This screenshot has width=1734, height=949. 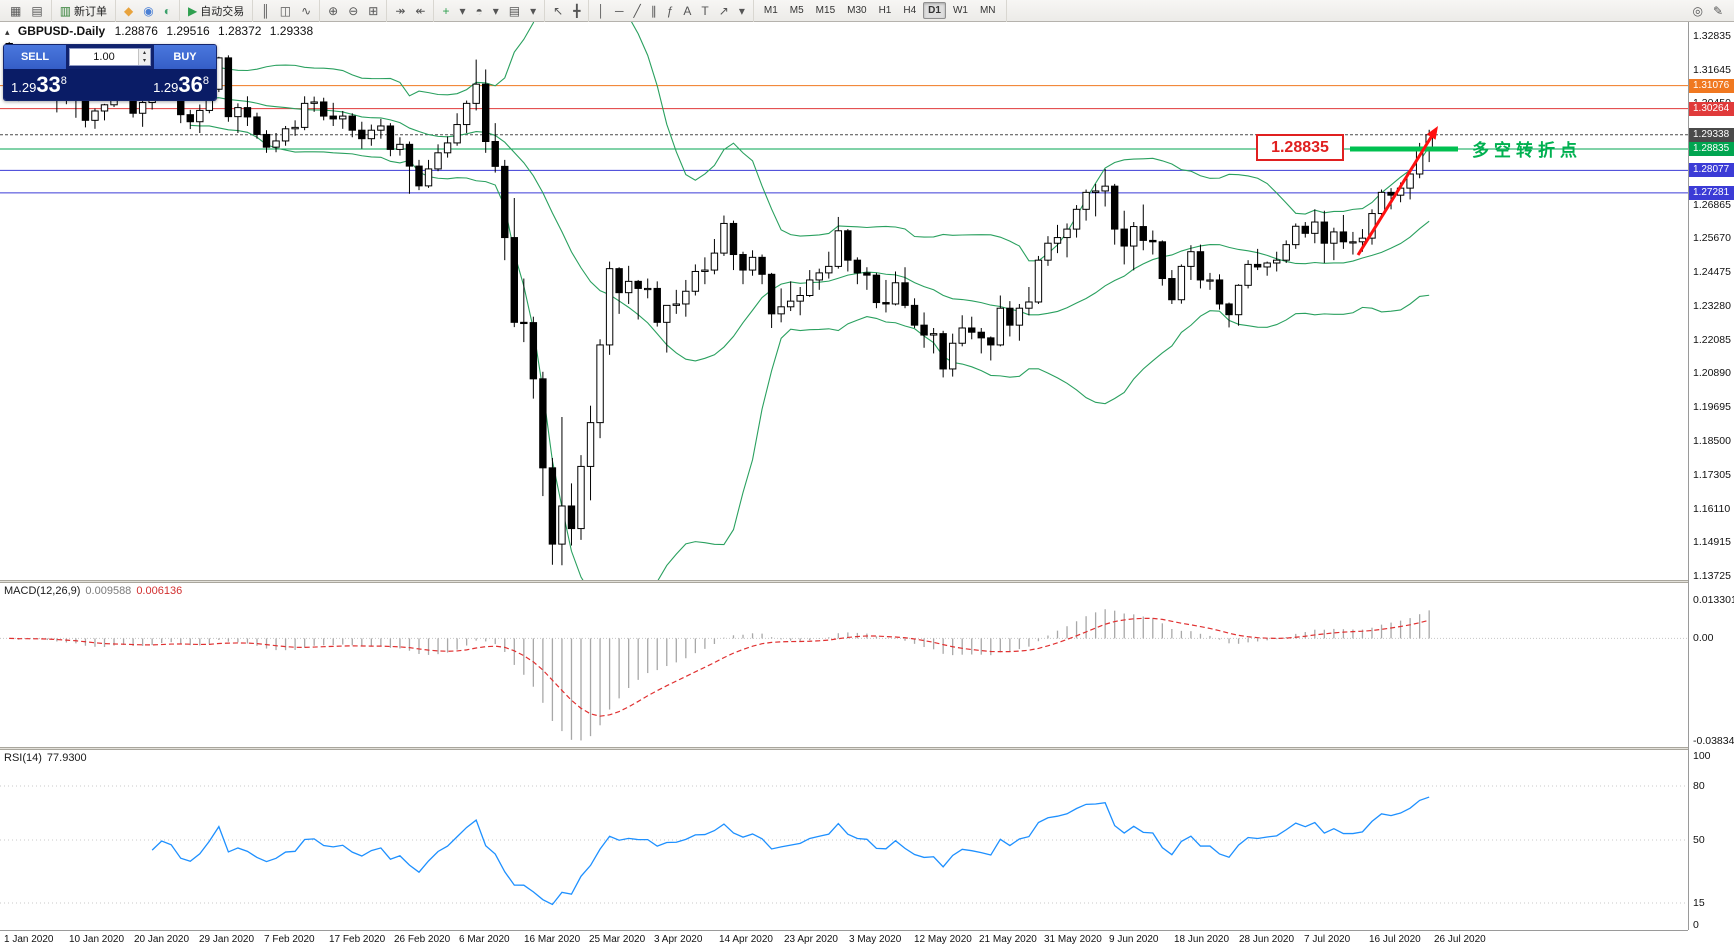 What do you see at coordinates (185, 57) in the screenshot?
I see `buy-button: BUY` at bounding box center [185, 57].